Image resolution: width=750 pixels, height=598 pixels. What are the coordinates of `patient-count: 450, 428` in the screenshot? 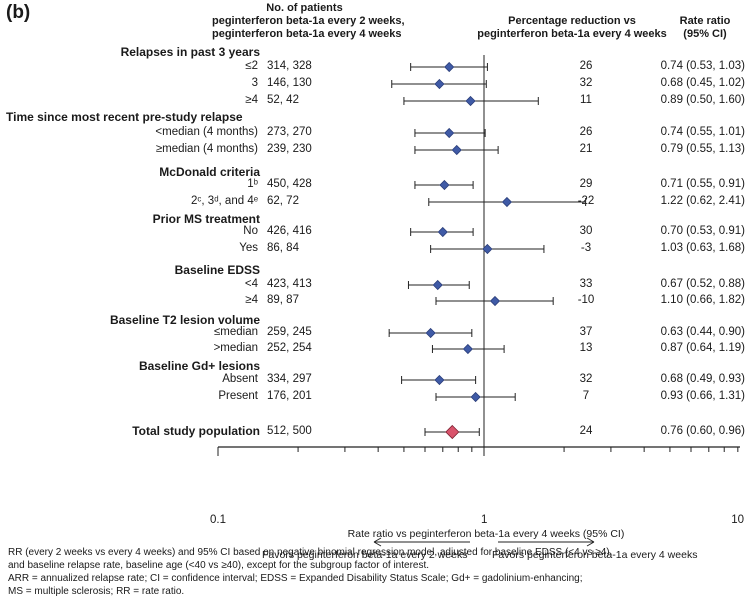 It's located at (289, 184).